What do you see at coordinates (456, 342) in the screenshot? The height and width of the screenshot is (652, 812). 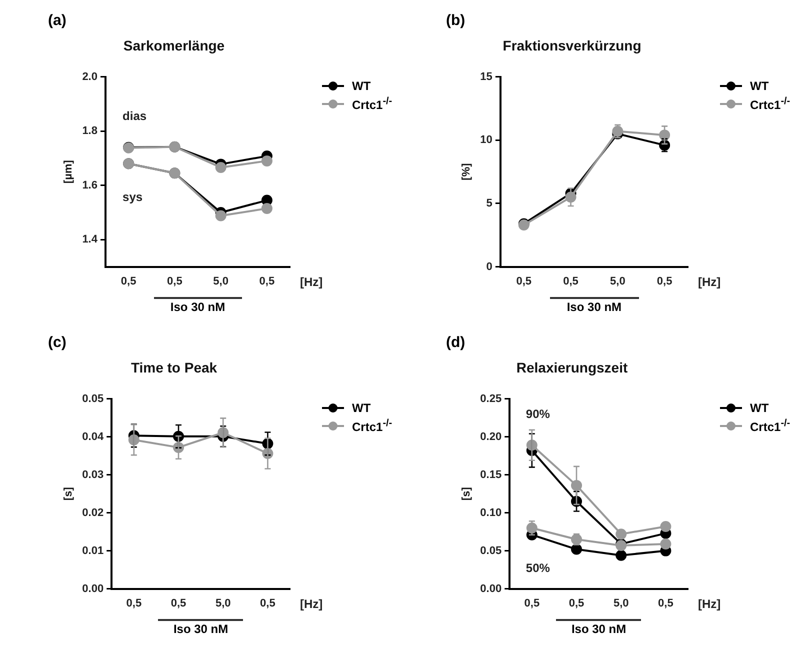 I see `text: (d)` at bounding box center [456, 342].